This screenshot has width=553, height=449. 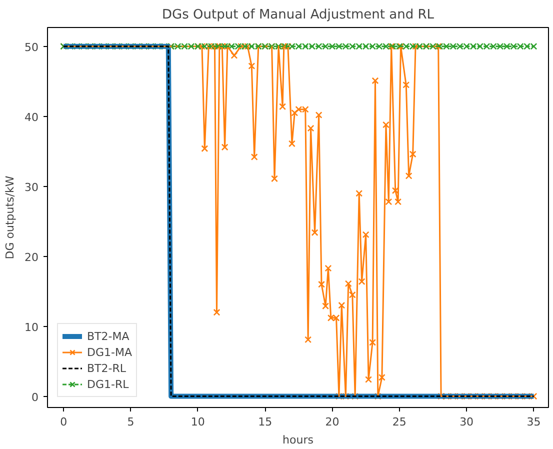 I want to click on legend-label: DG1-RL, so click(x=108, y=384).